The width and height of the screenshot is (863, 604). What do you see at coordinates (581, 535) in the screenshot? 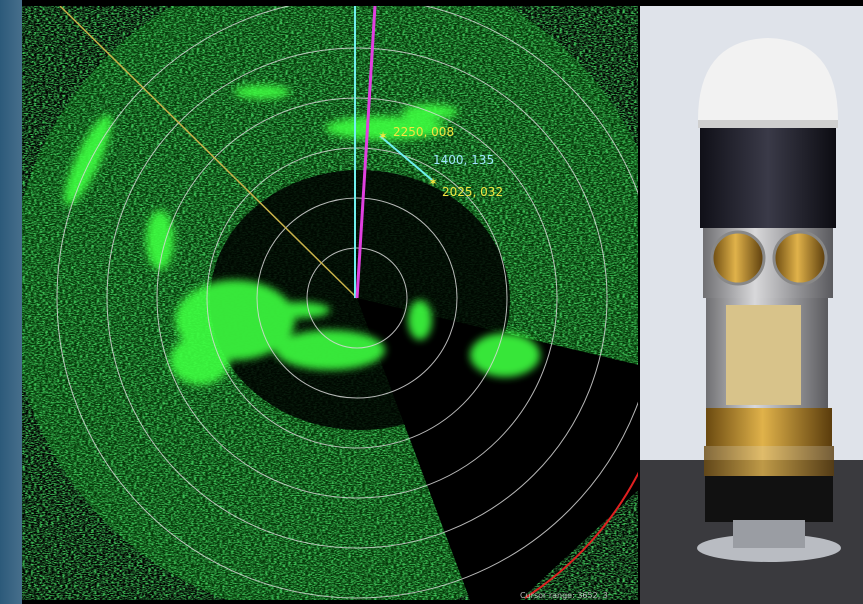
I see `range-arc` at bounding box center [581, 535].